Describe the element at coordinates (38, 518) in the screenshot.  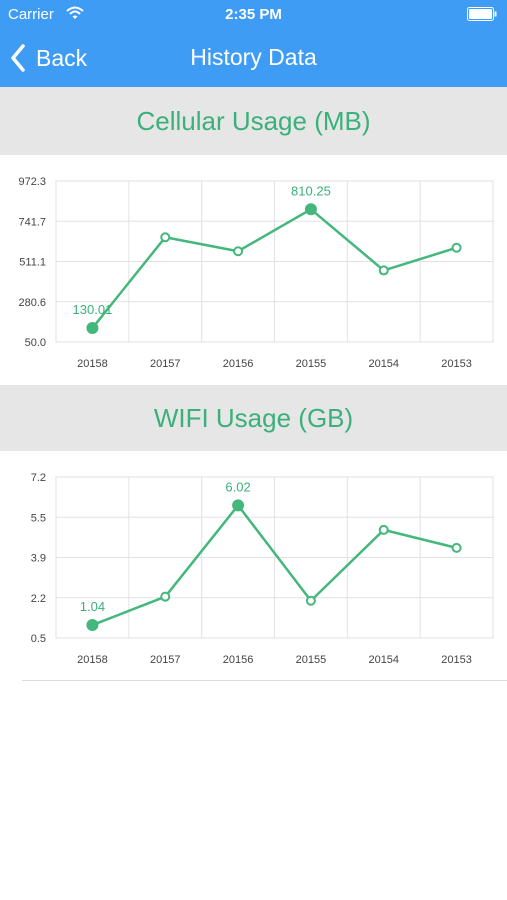
I see `wifi-y-tick-label: 5.5` at that location.